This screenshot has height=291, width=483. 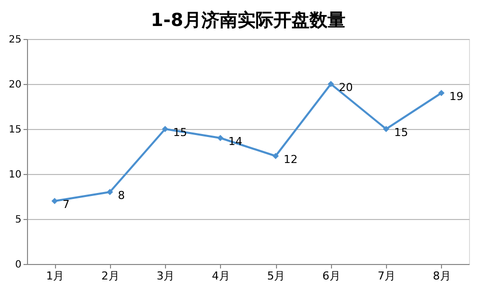 What do you see at coordinates (55, 276) in the screenshot?
I see `x-tick-label: 1月` at bounding box center [55, 276].